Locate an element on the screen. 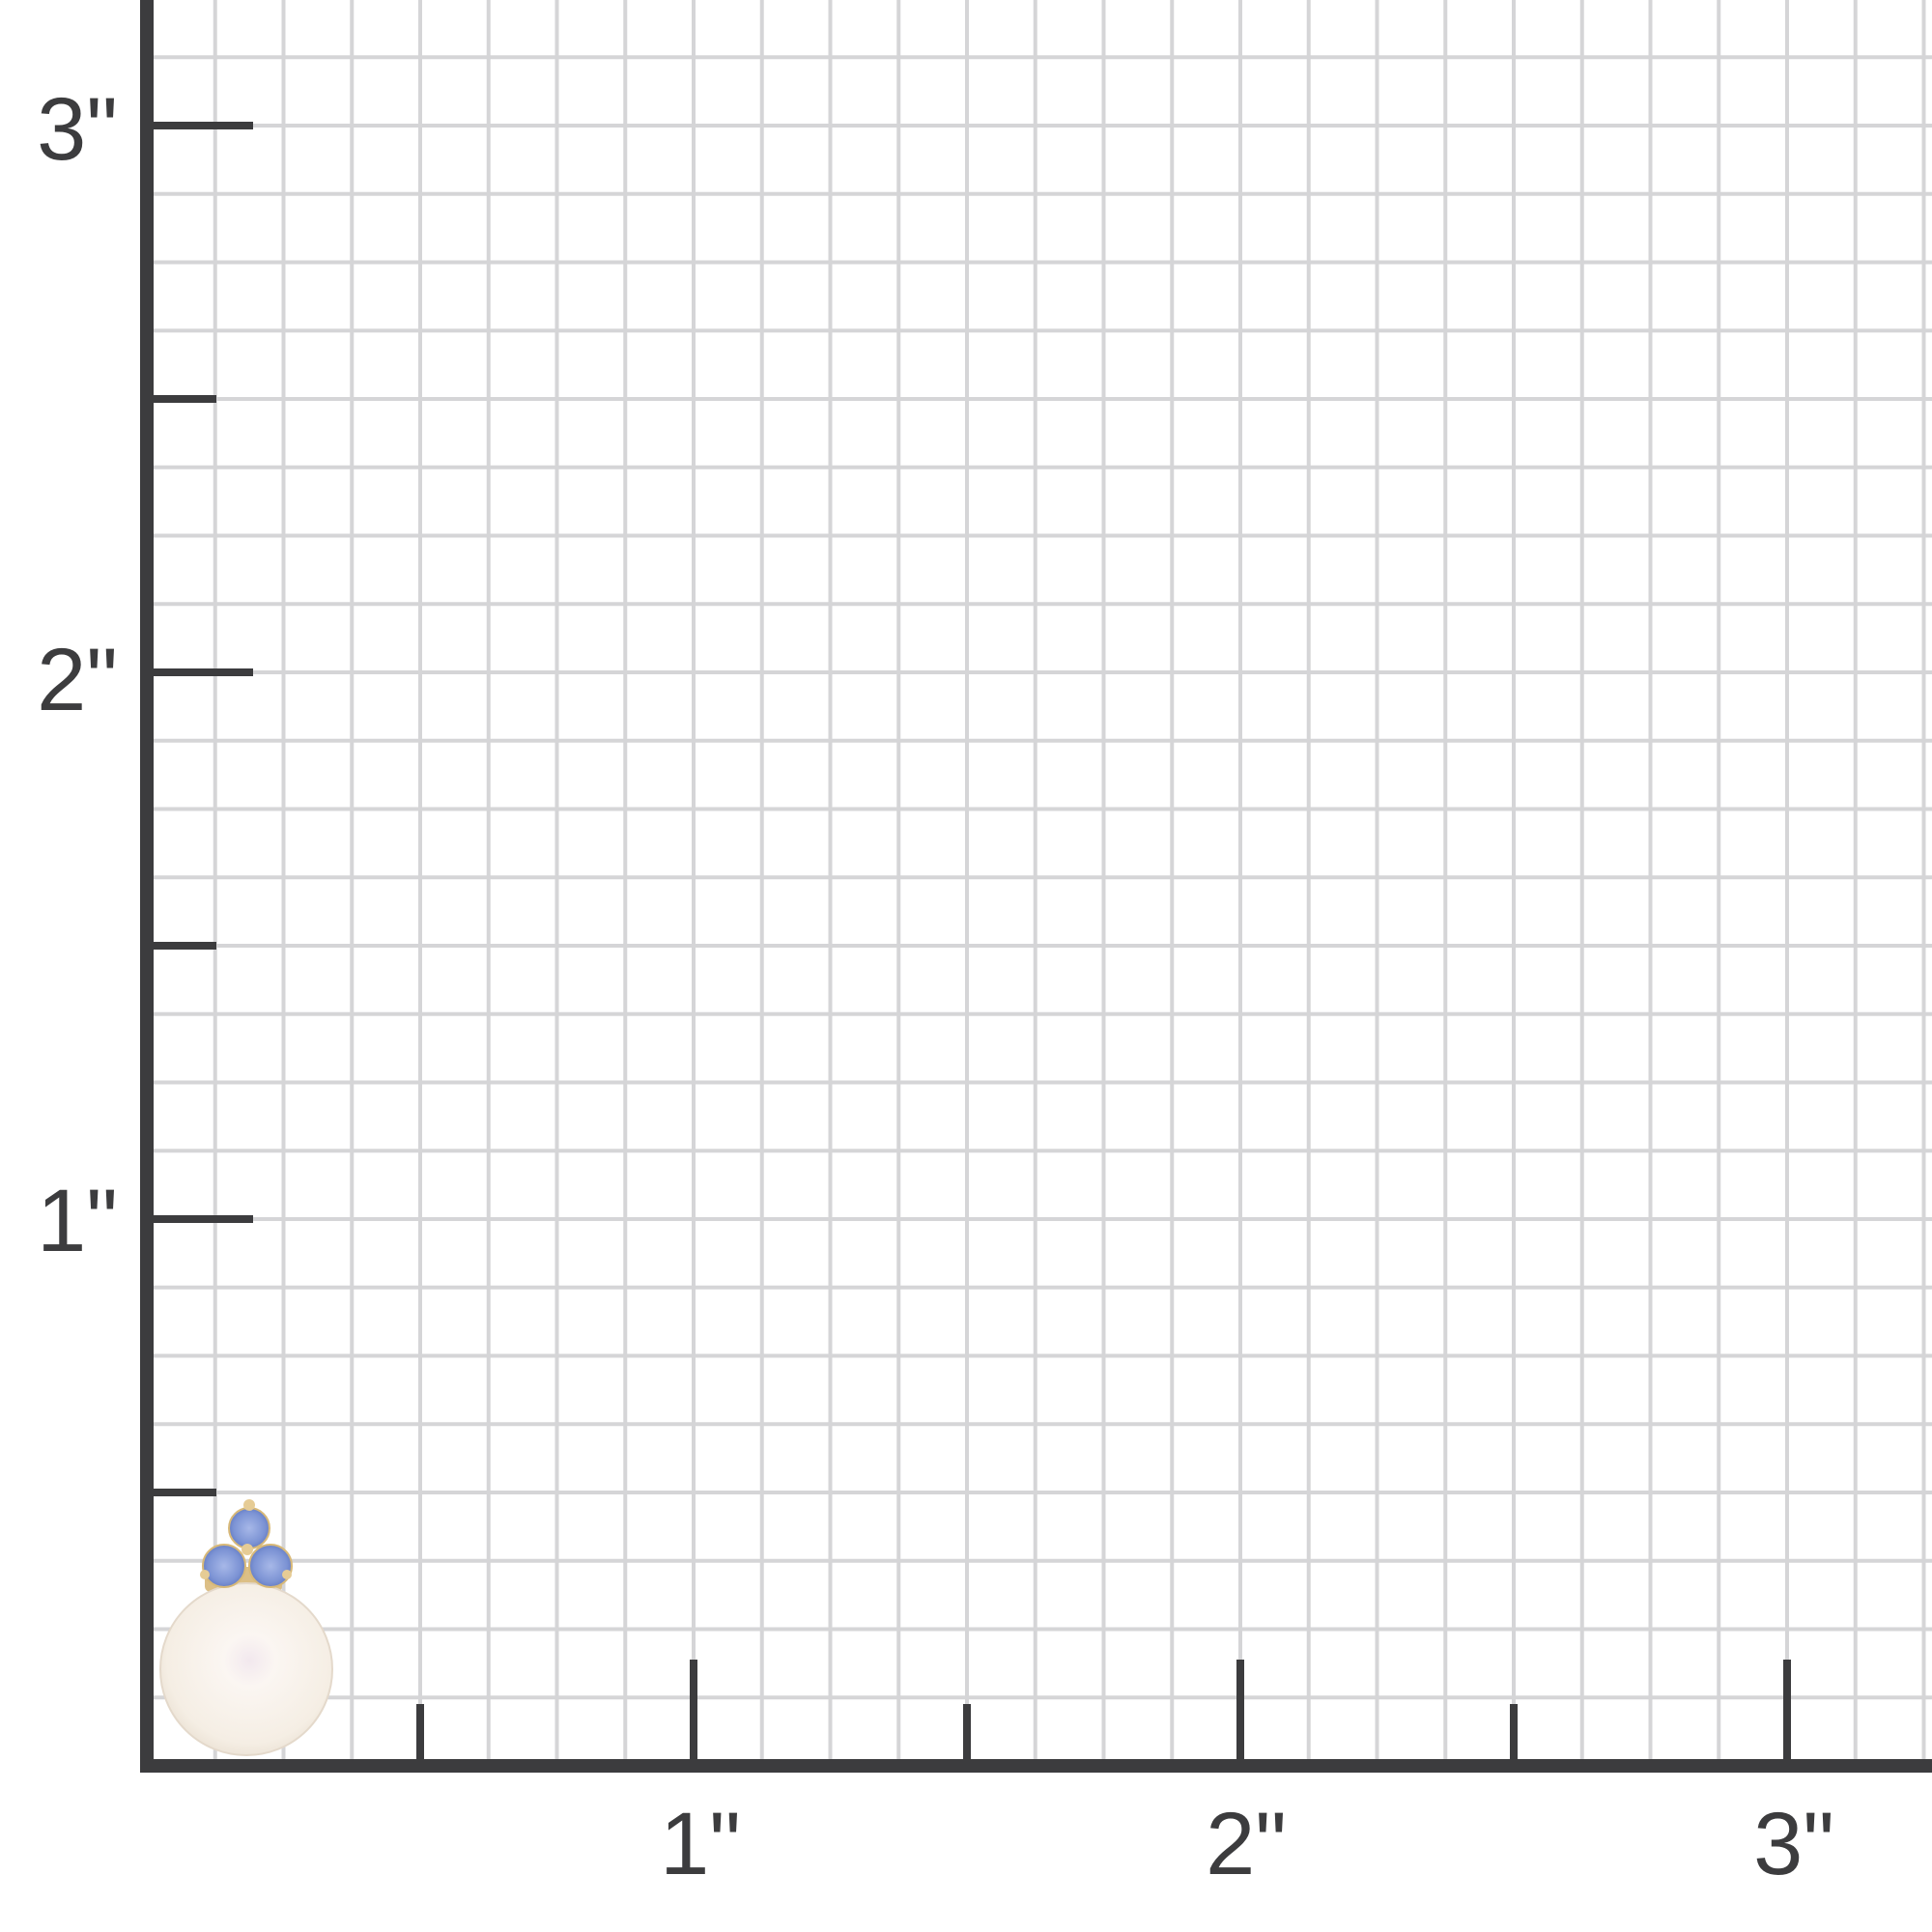  pearl-earring-image is located at coordinates (246, 1627).